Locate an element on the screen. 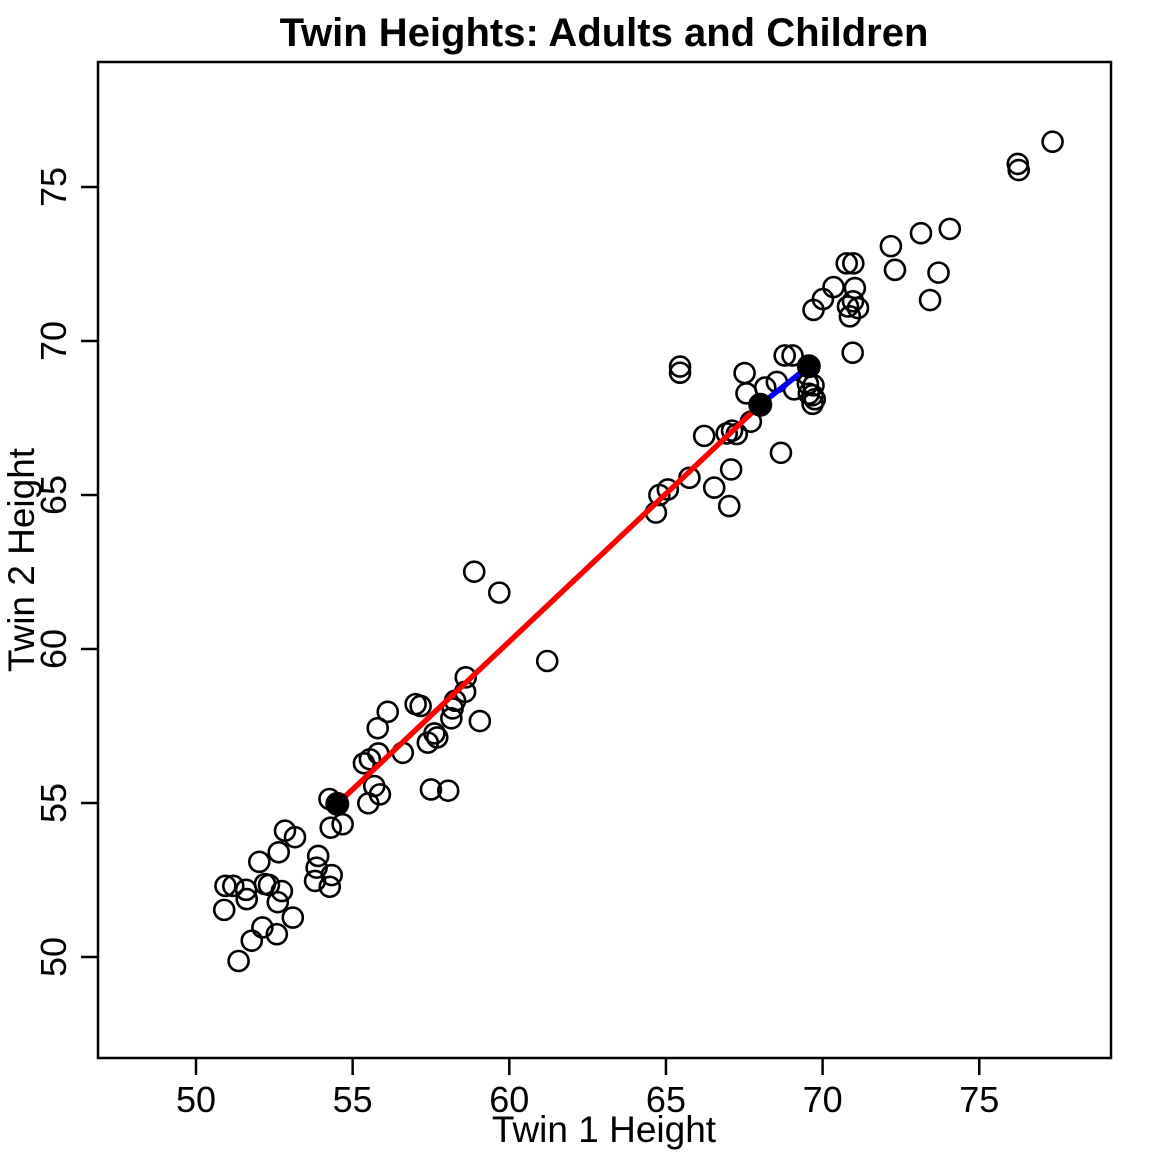 The width and height of the screenshot is (1152, 1157). y-tick-label: 50 is located at coordinates (53, 957).